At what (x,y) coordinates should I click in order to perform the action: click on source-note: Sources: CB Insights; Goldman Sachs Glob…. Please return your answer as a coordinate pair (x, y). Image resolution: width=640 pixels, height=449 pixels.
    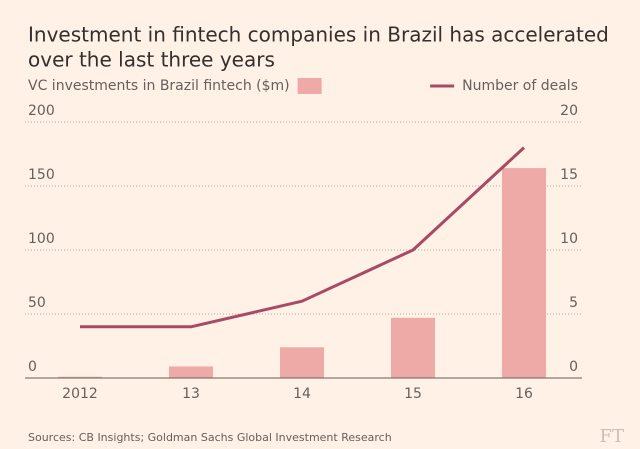
    Looking at the image, I should click on (210, 437).